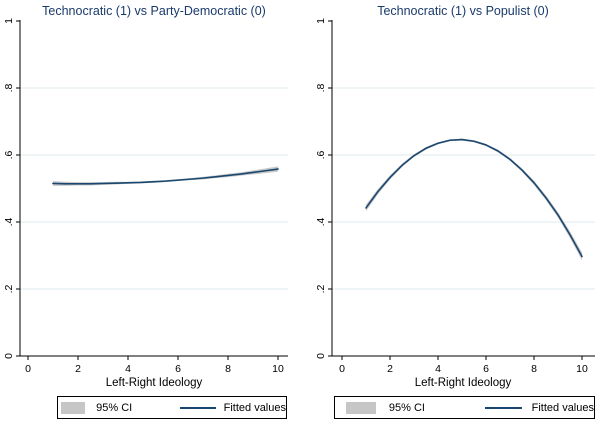 This screenshot has width=600, height=421. I want to click on chart-title: Technocratic (1) vs Party-Democratic (0), so click(154, 11).